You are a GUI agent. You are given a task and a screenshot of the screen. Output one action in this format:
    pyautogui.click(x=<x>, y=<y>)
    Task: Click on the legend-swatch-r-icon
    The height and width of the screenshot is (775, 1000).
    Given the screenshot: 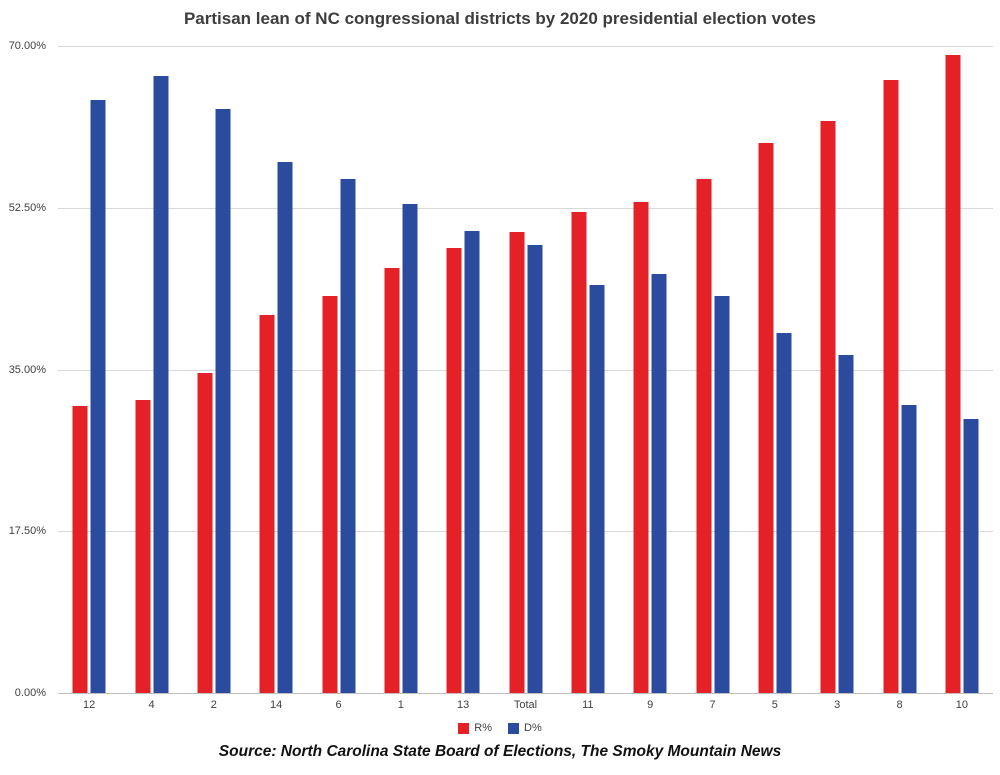 What is the action you would take?
    pyautogui.click(x=464, y=728)
    